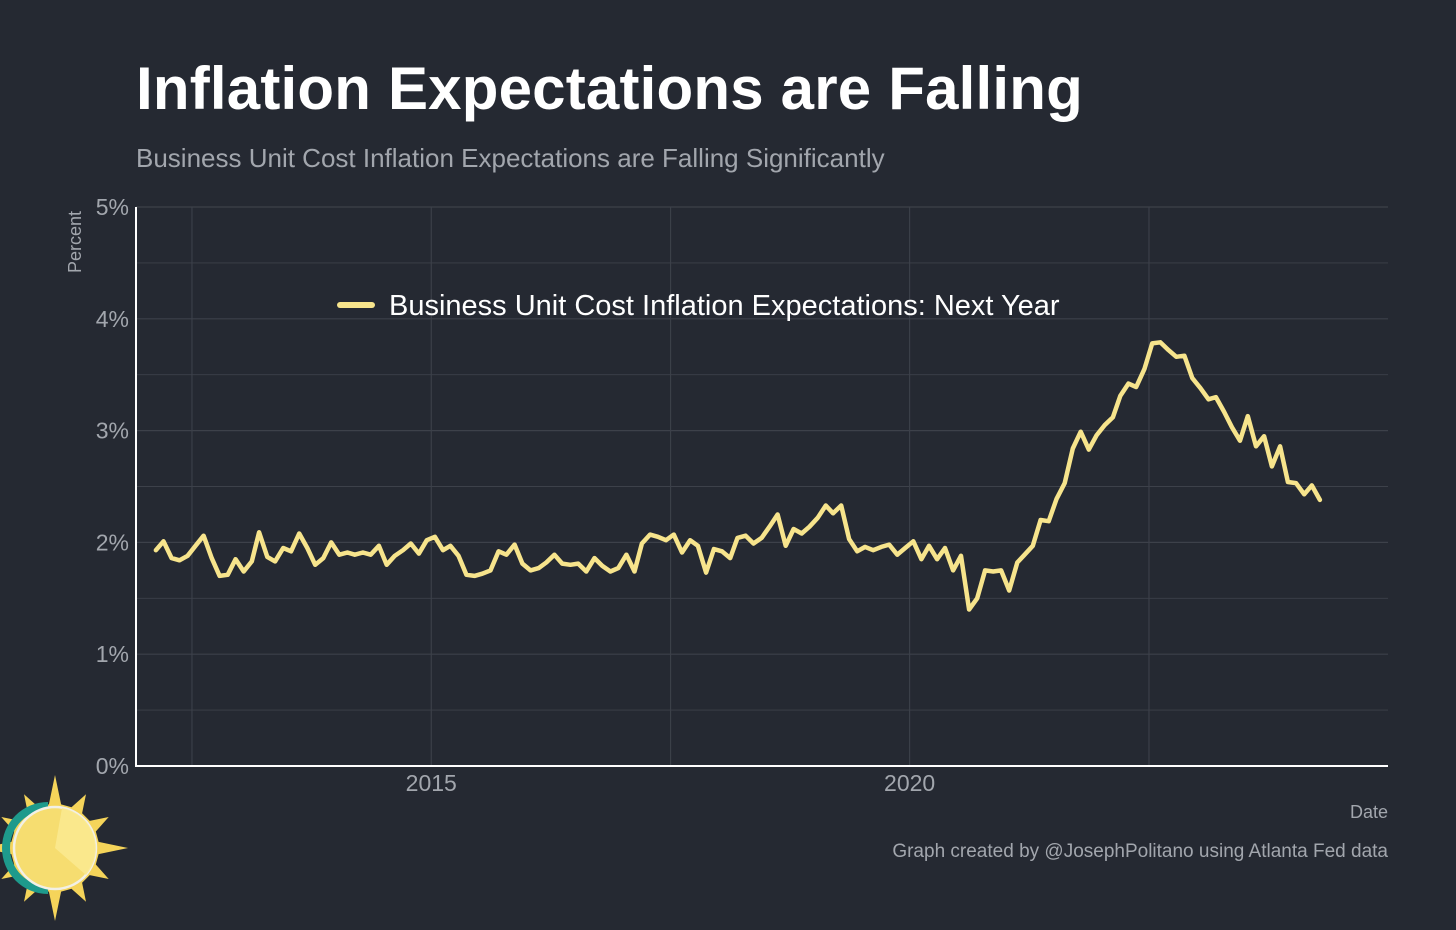  What do you see at coordinates (112, 654) in the screenshot?
I see `y-tick-label: 1%` at bounding box center [112, 654].